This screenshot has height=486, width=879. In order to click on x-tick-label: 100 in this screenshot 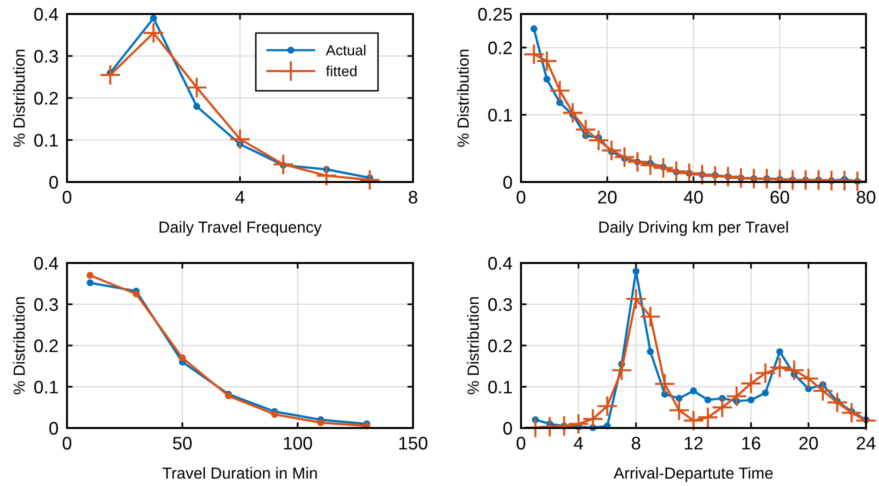, I will do `click(298, 443)`.